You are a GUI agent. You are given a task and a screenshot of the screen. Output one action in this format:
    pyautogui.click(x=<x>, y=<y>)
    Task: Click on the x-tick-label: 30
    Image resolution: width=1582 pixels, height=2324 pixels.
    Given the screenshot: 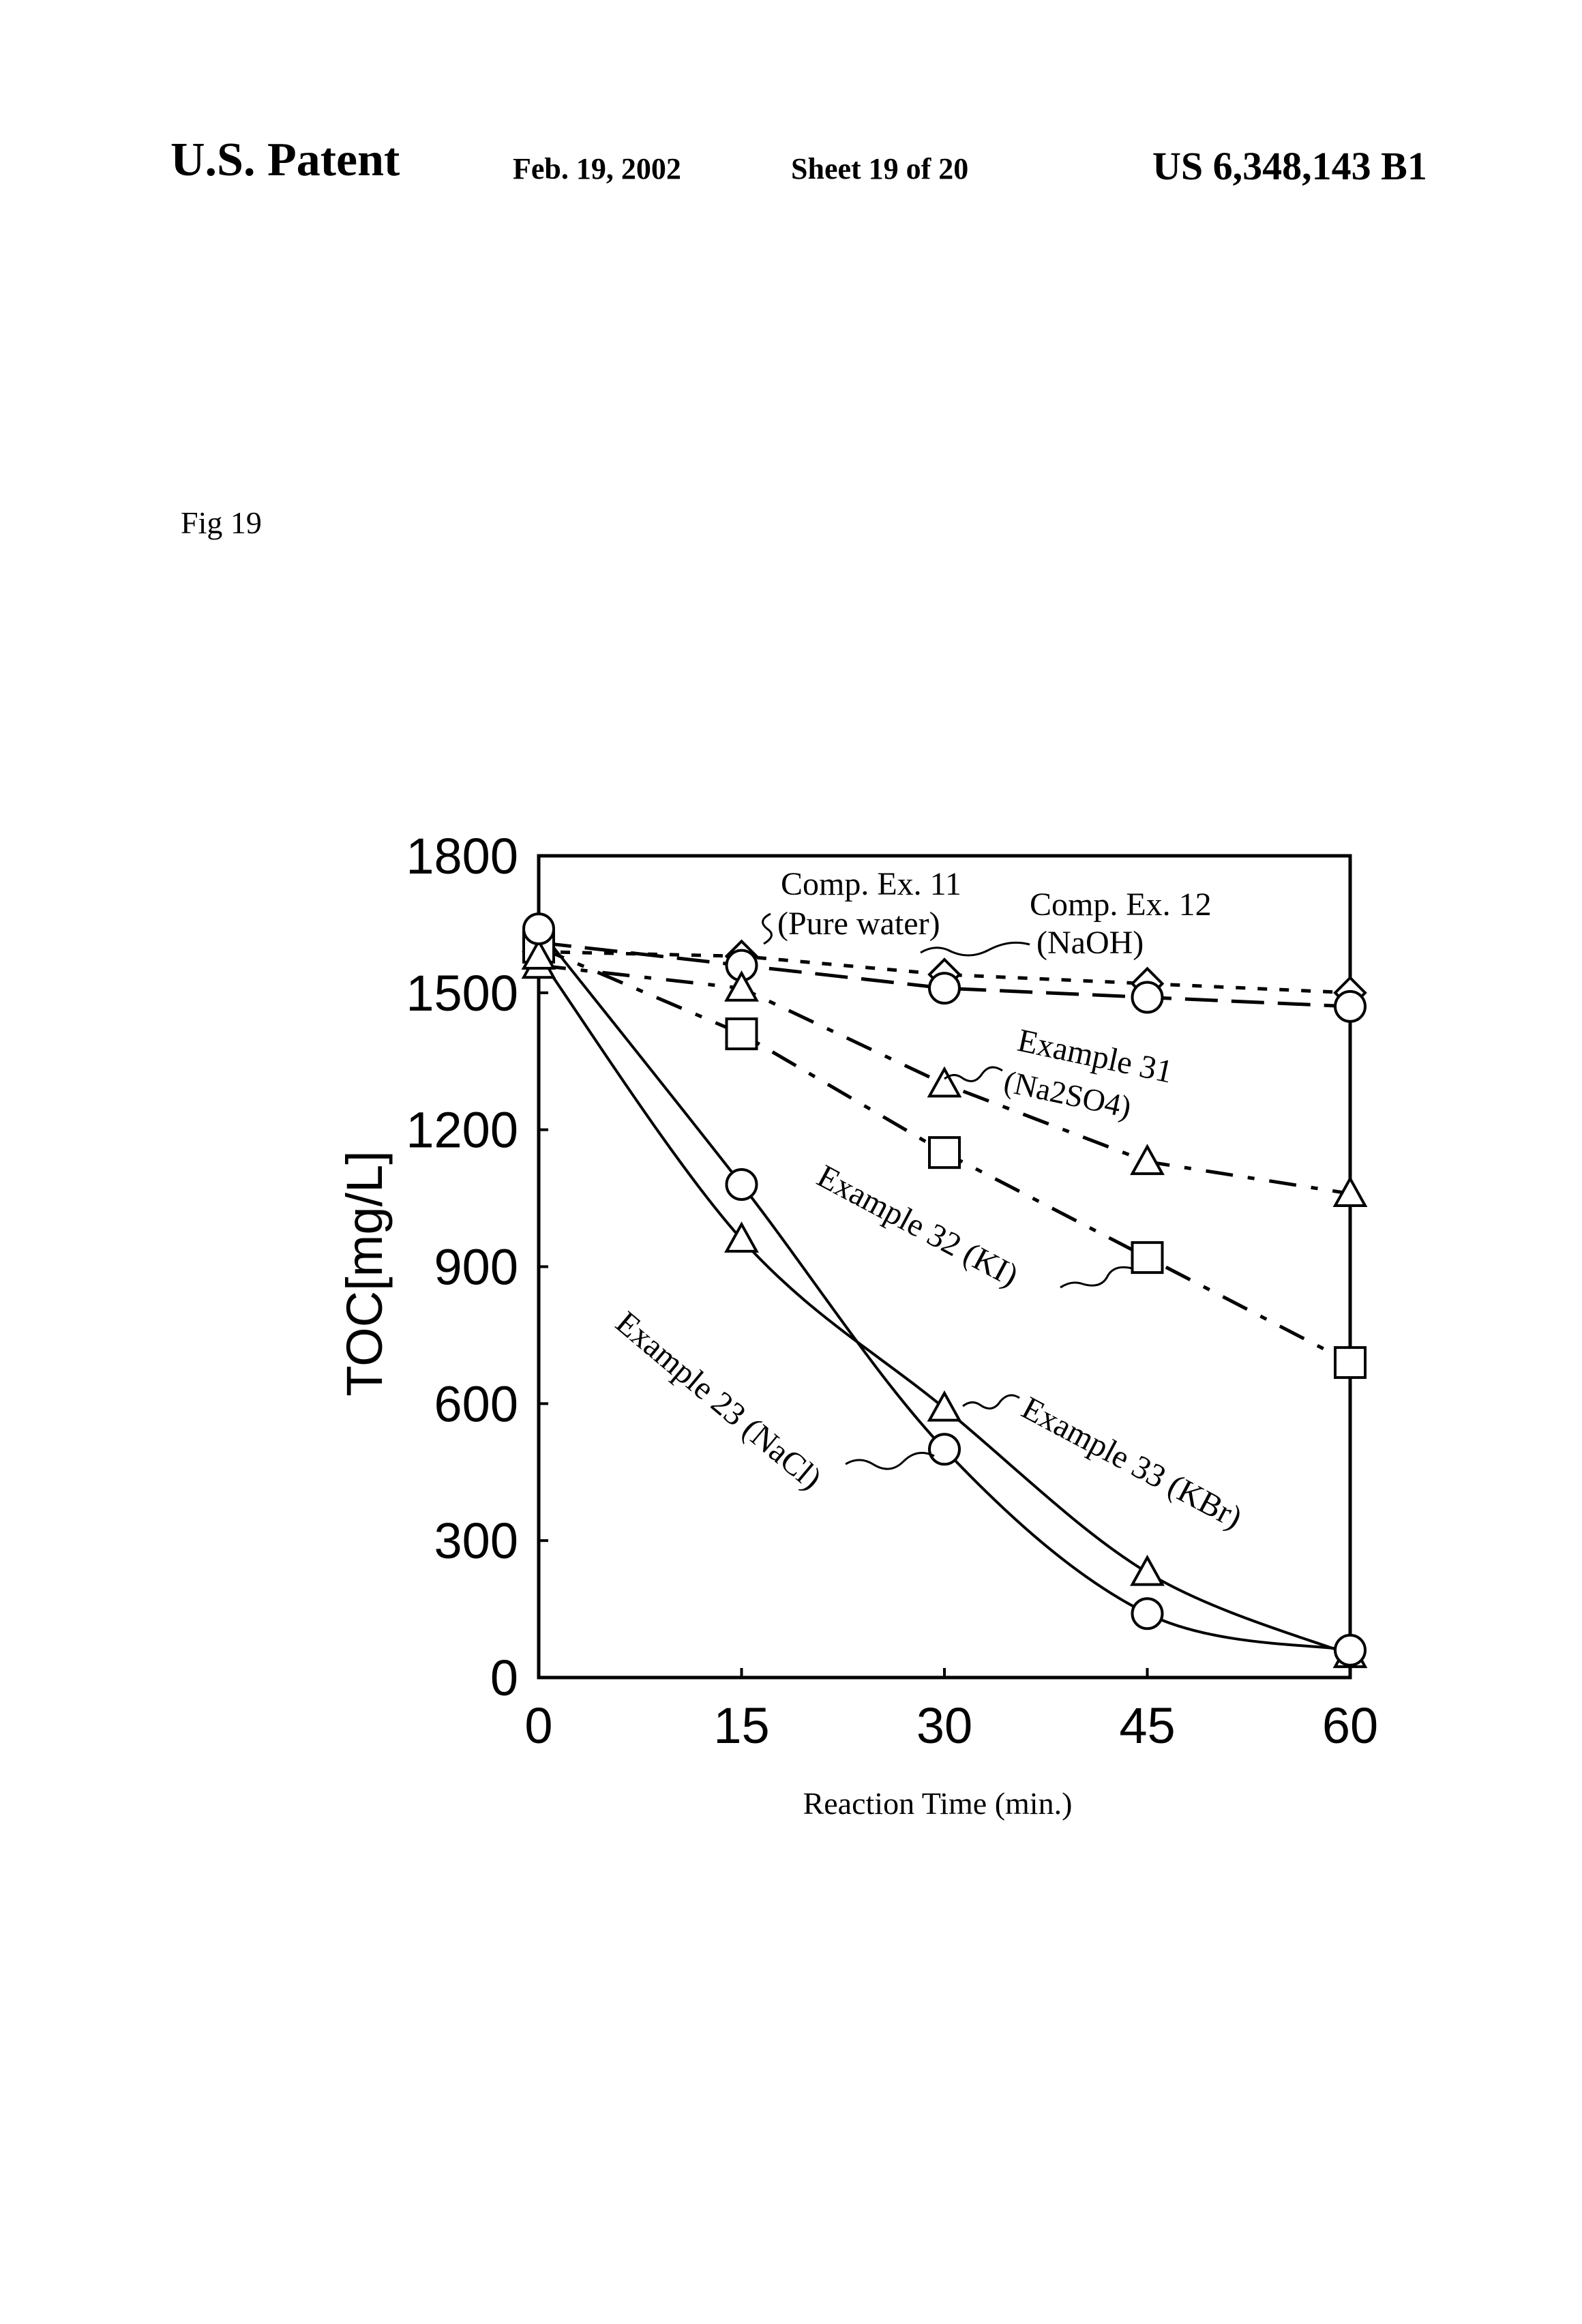 What is the action you would take?
    pyautogui.click(x=944, y=1725)
    